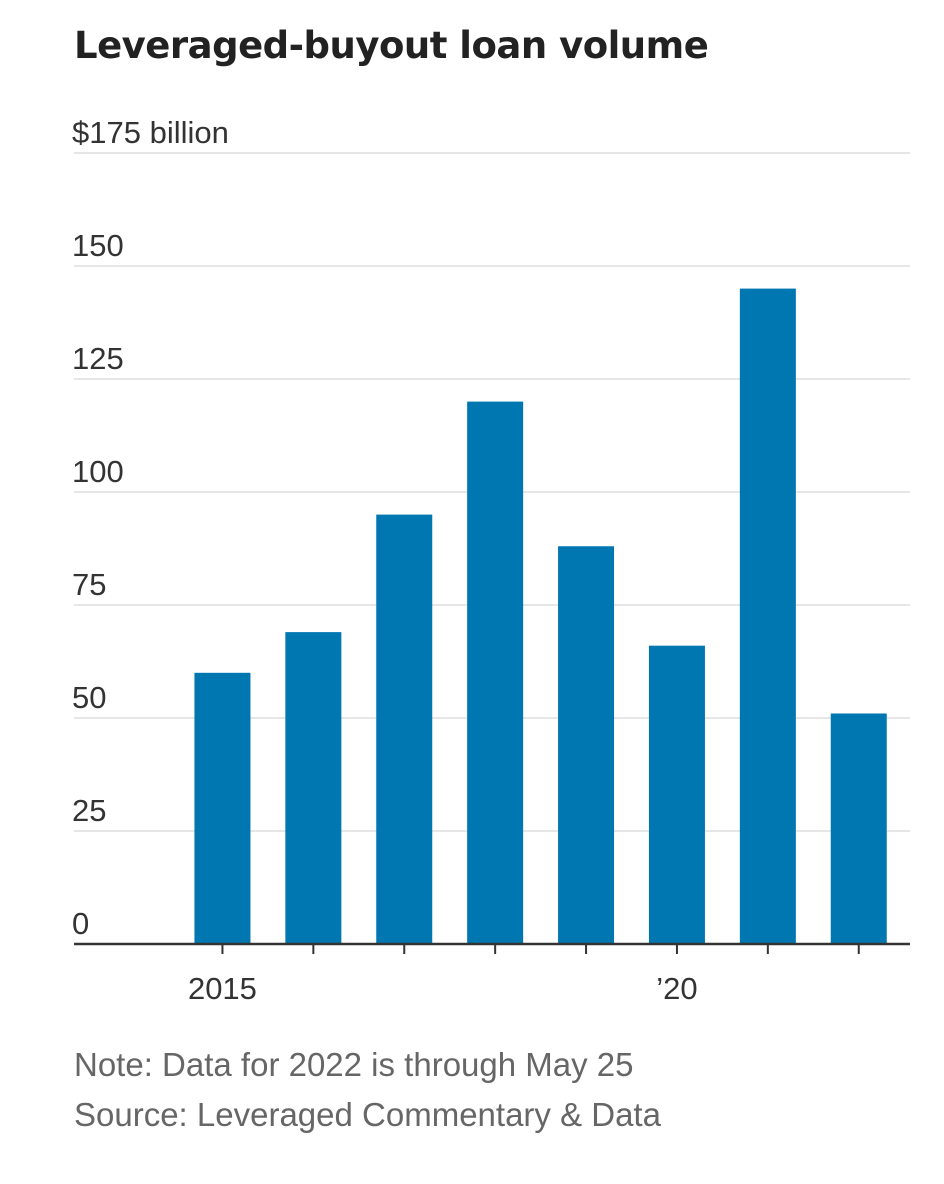 This screenshot has width=944, height=1184. What do you see at coordinates (98, 358) in the screenshot?
I see `y-tick-label: 125` at bounding box center [98, 358].